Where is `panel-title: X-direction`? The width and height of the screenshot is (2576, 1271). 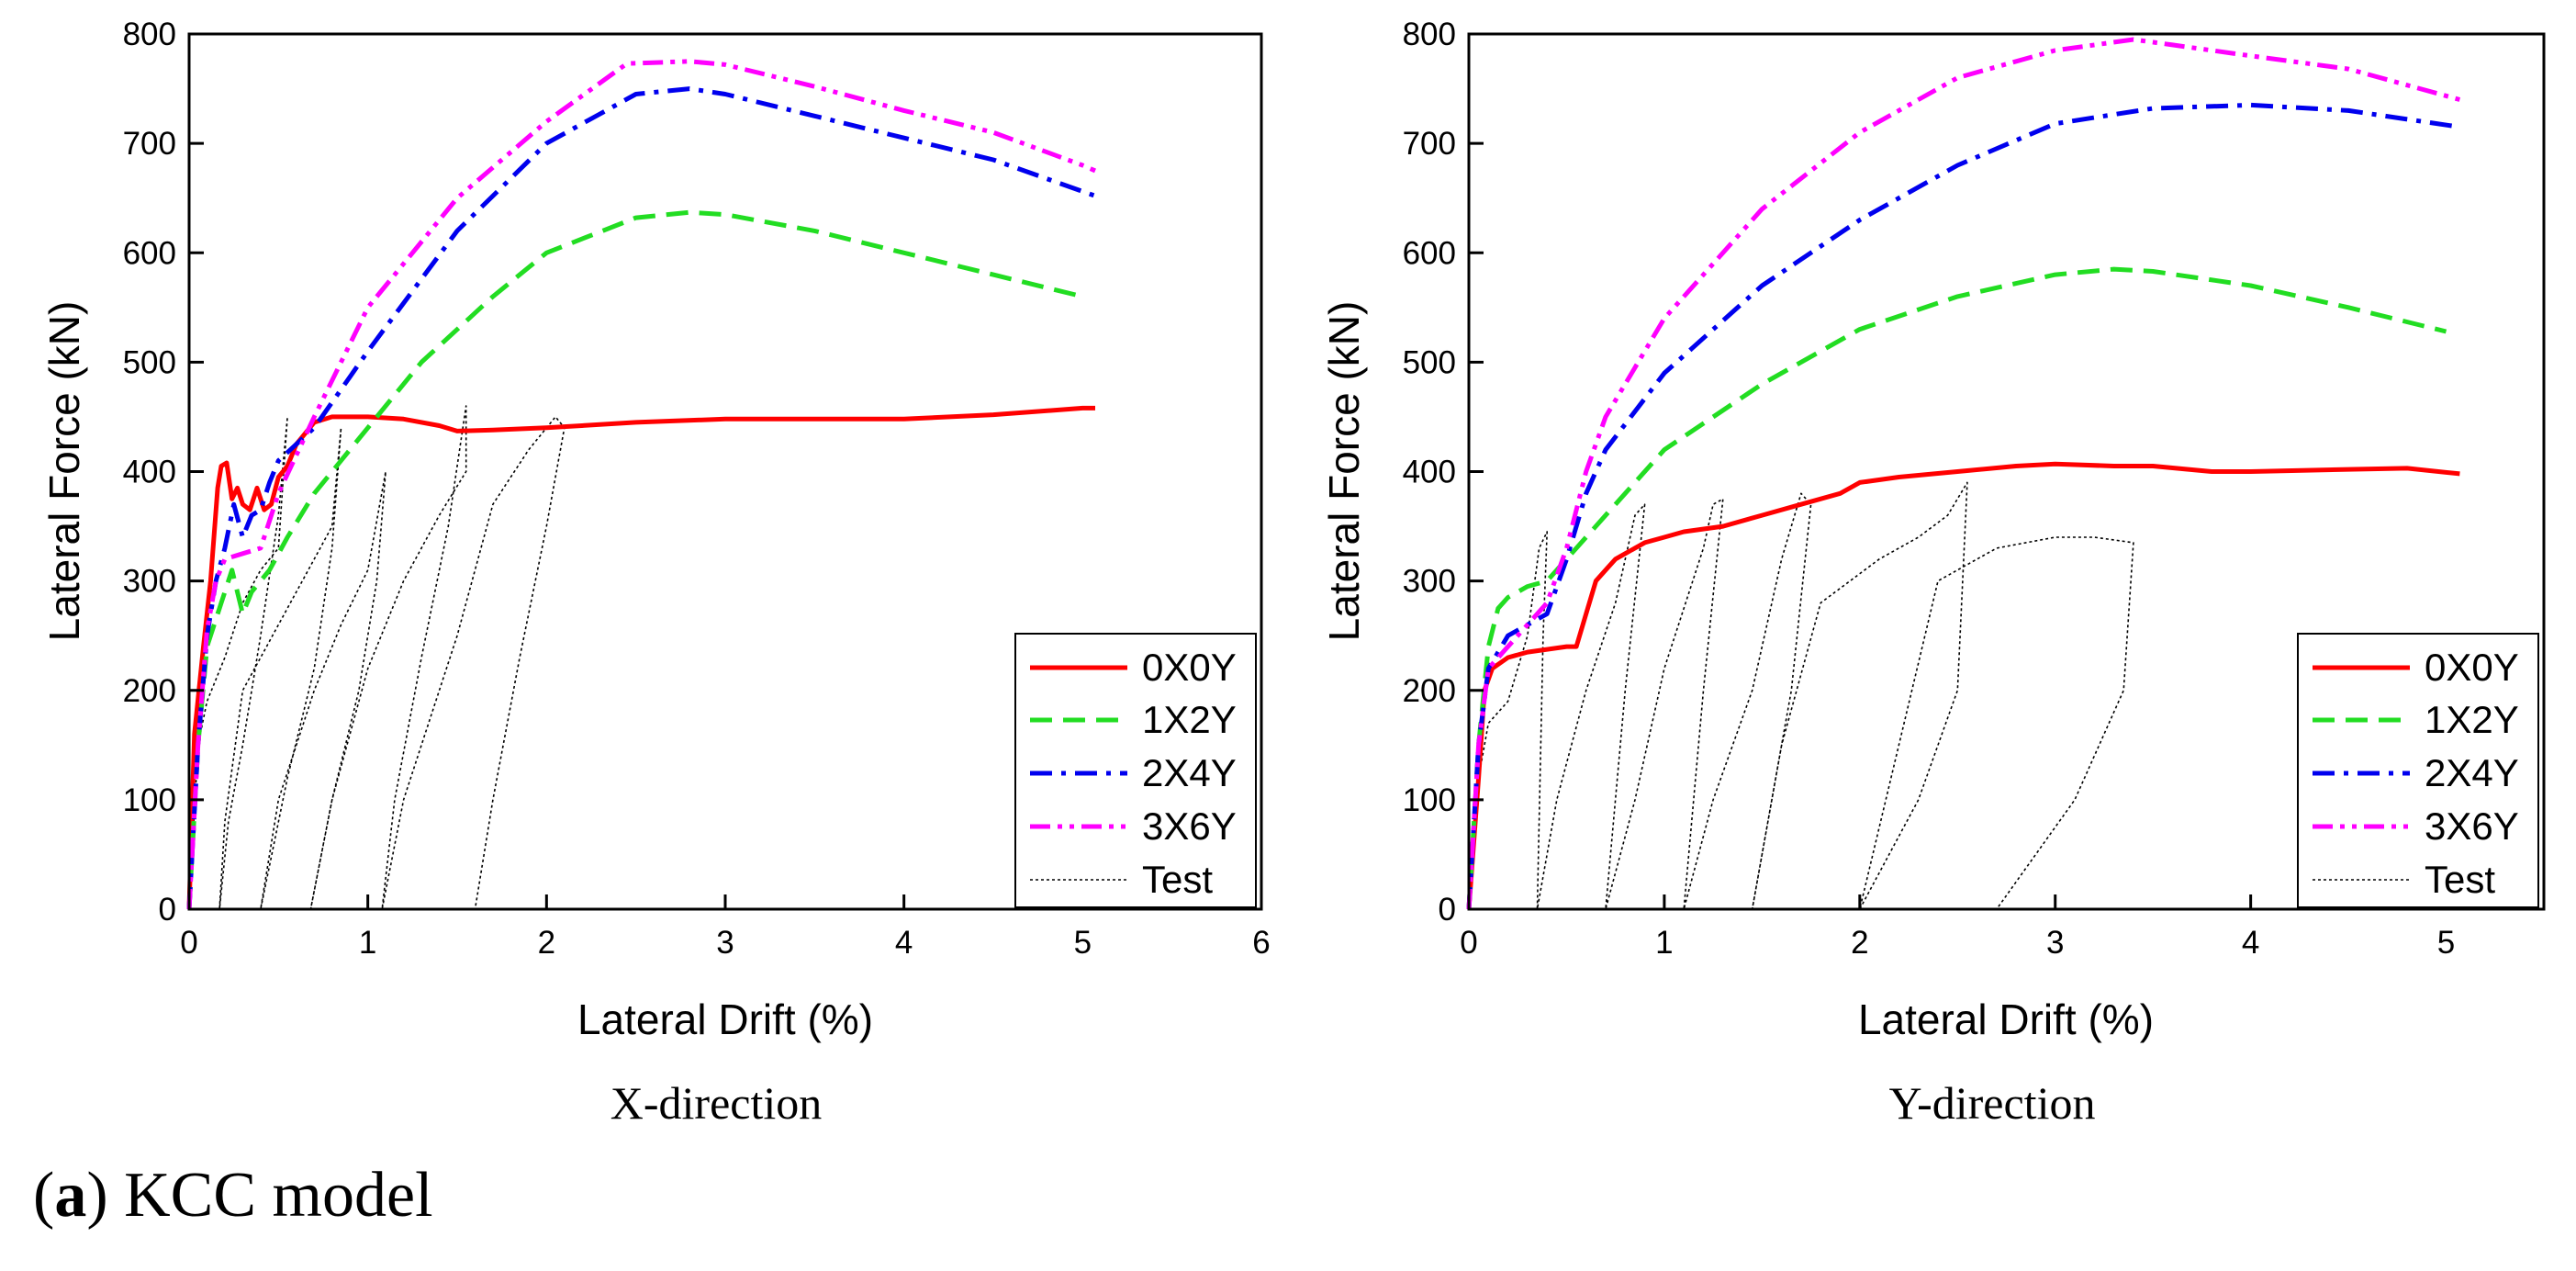
panel-title: X-direction is located at coordinates (716, 1103).